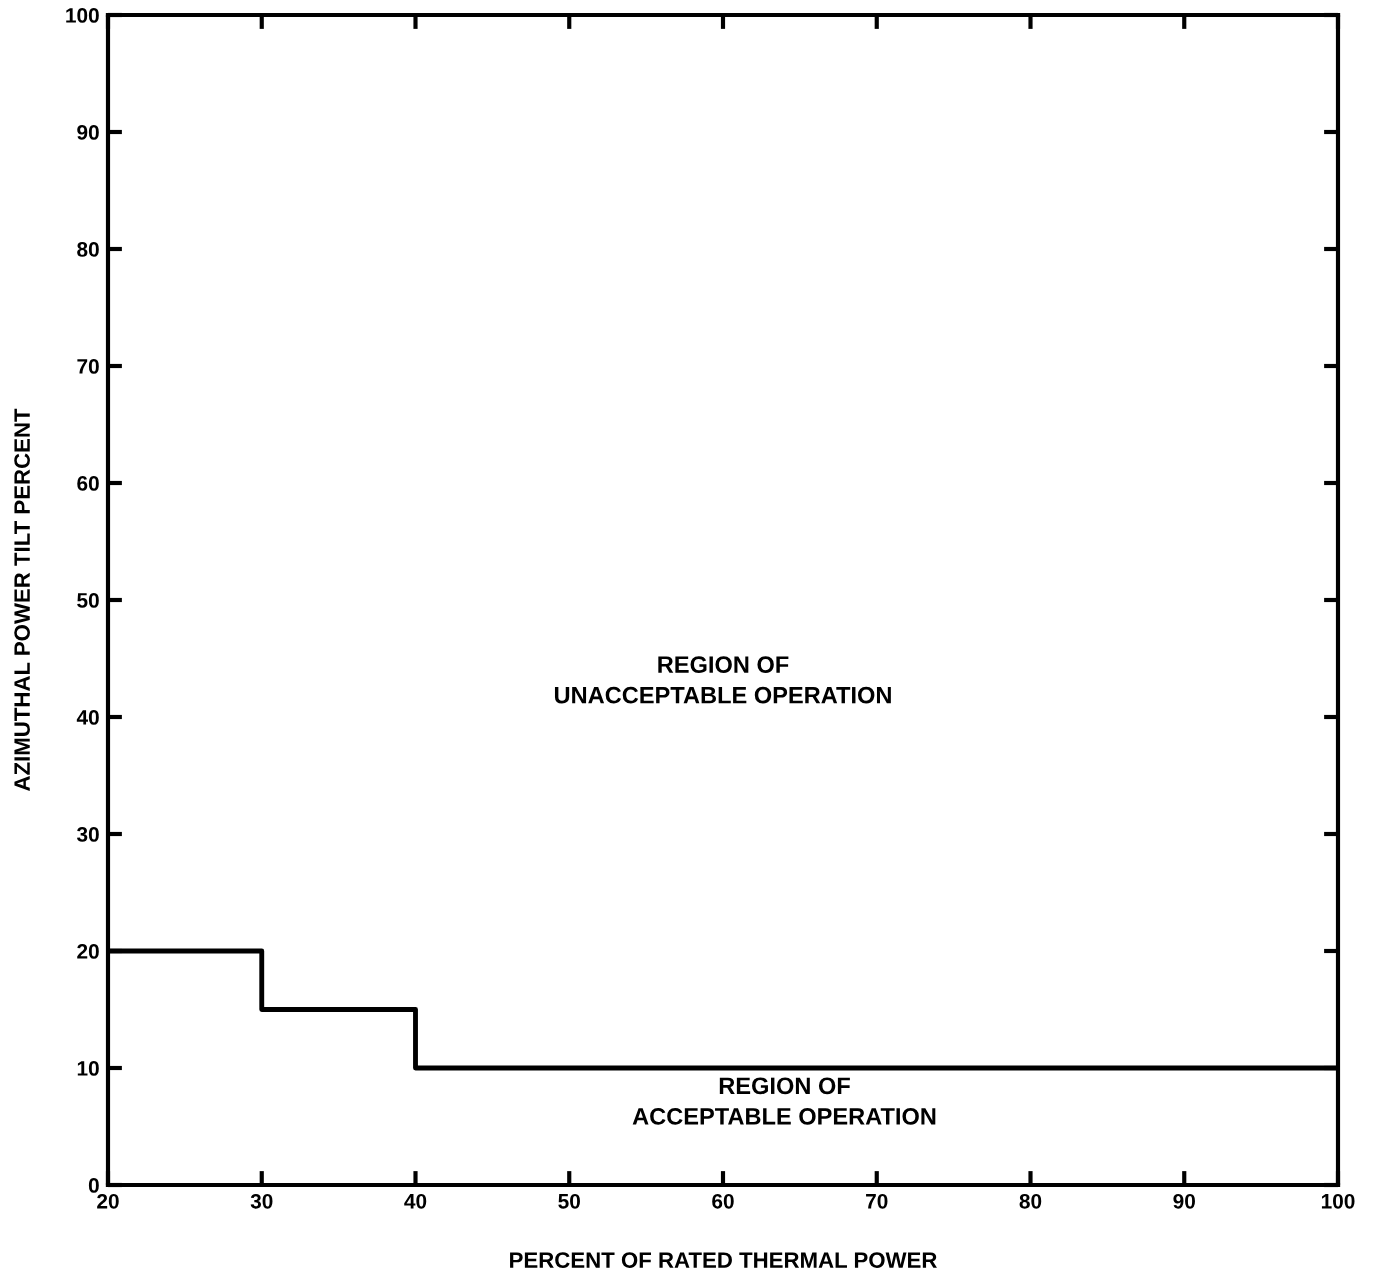 This screenshot has width=1386, height=1283. I want to click on y-tick-label: 90, so click(88, 132).